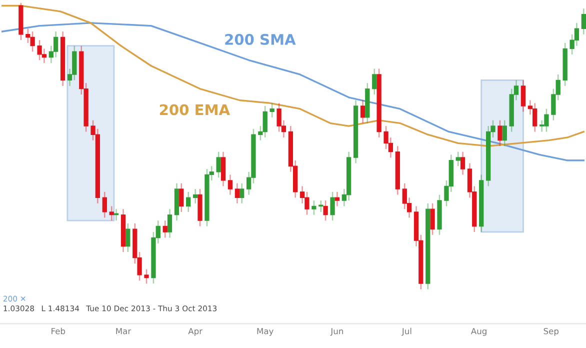 The height and width of the screenshot is (348, 586). What do you see at coordinates (124, 331) in the screenshot?
I see `x-tick-label: Mar` at bounding box center [124, 331].